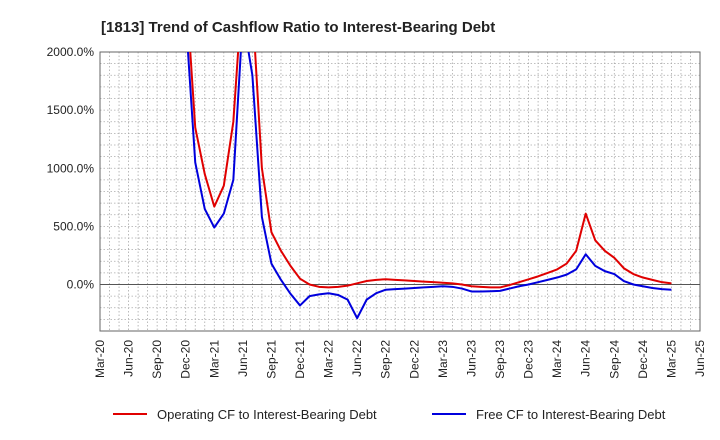  I want to click on x-tick-label: Jun-23, so click(471, 358).